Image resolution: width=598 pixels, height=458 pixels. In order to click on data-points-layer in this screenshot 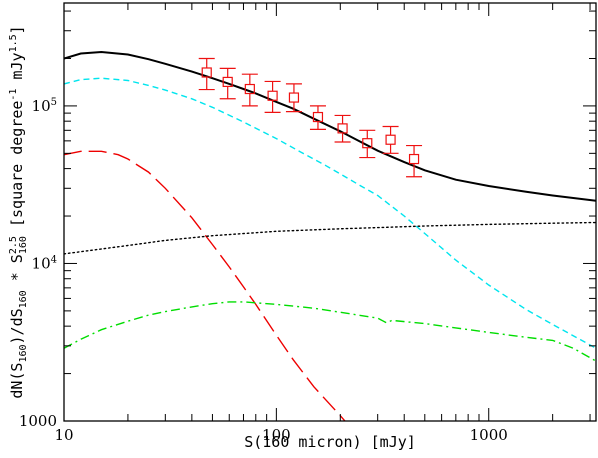, I will do `click(310, 117)`.